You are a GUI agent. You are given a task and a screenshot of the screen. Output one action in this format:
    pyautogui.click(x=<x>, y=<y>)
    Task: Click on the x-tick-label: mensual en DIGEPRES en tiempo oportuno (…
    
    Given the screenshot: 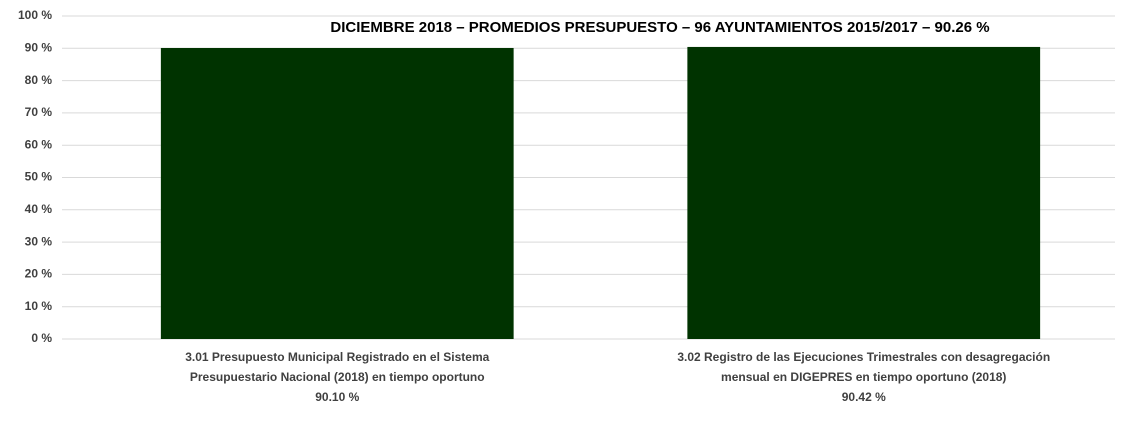 What is the action you would take?
    pyautogui.click(x=863, y=377)
    